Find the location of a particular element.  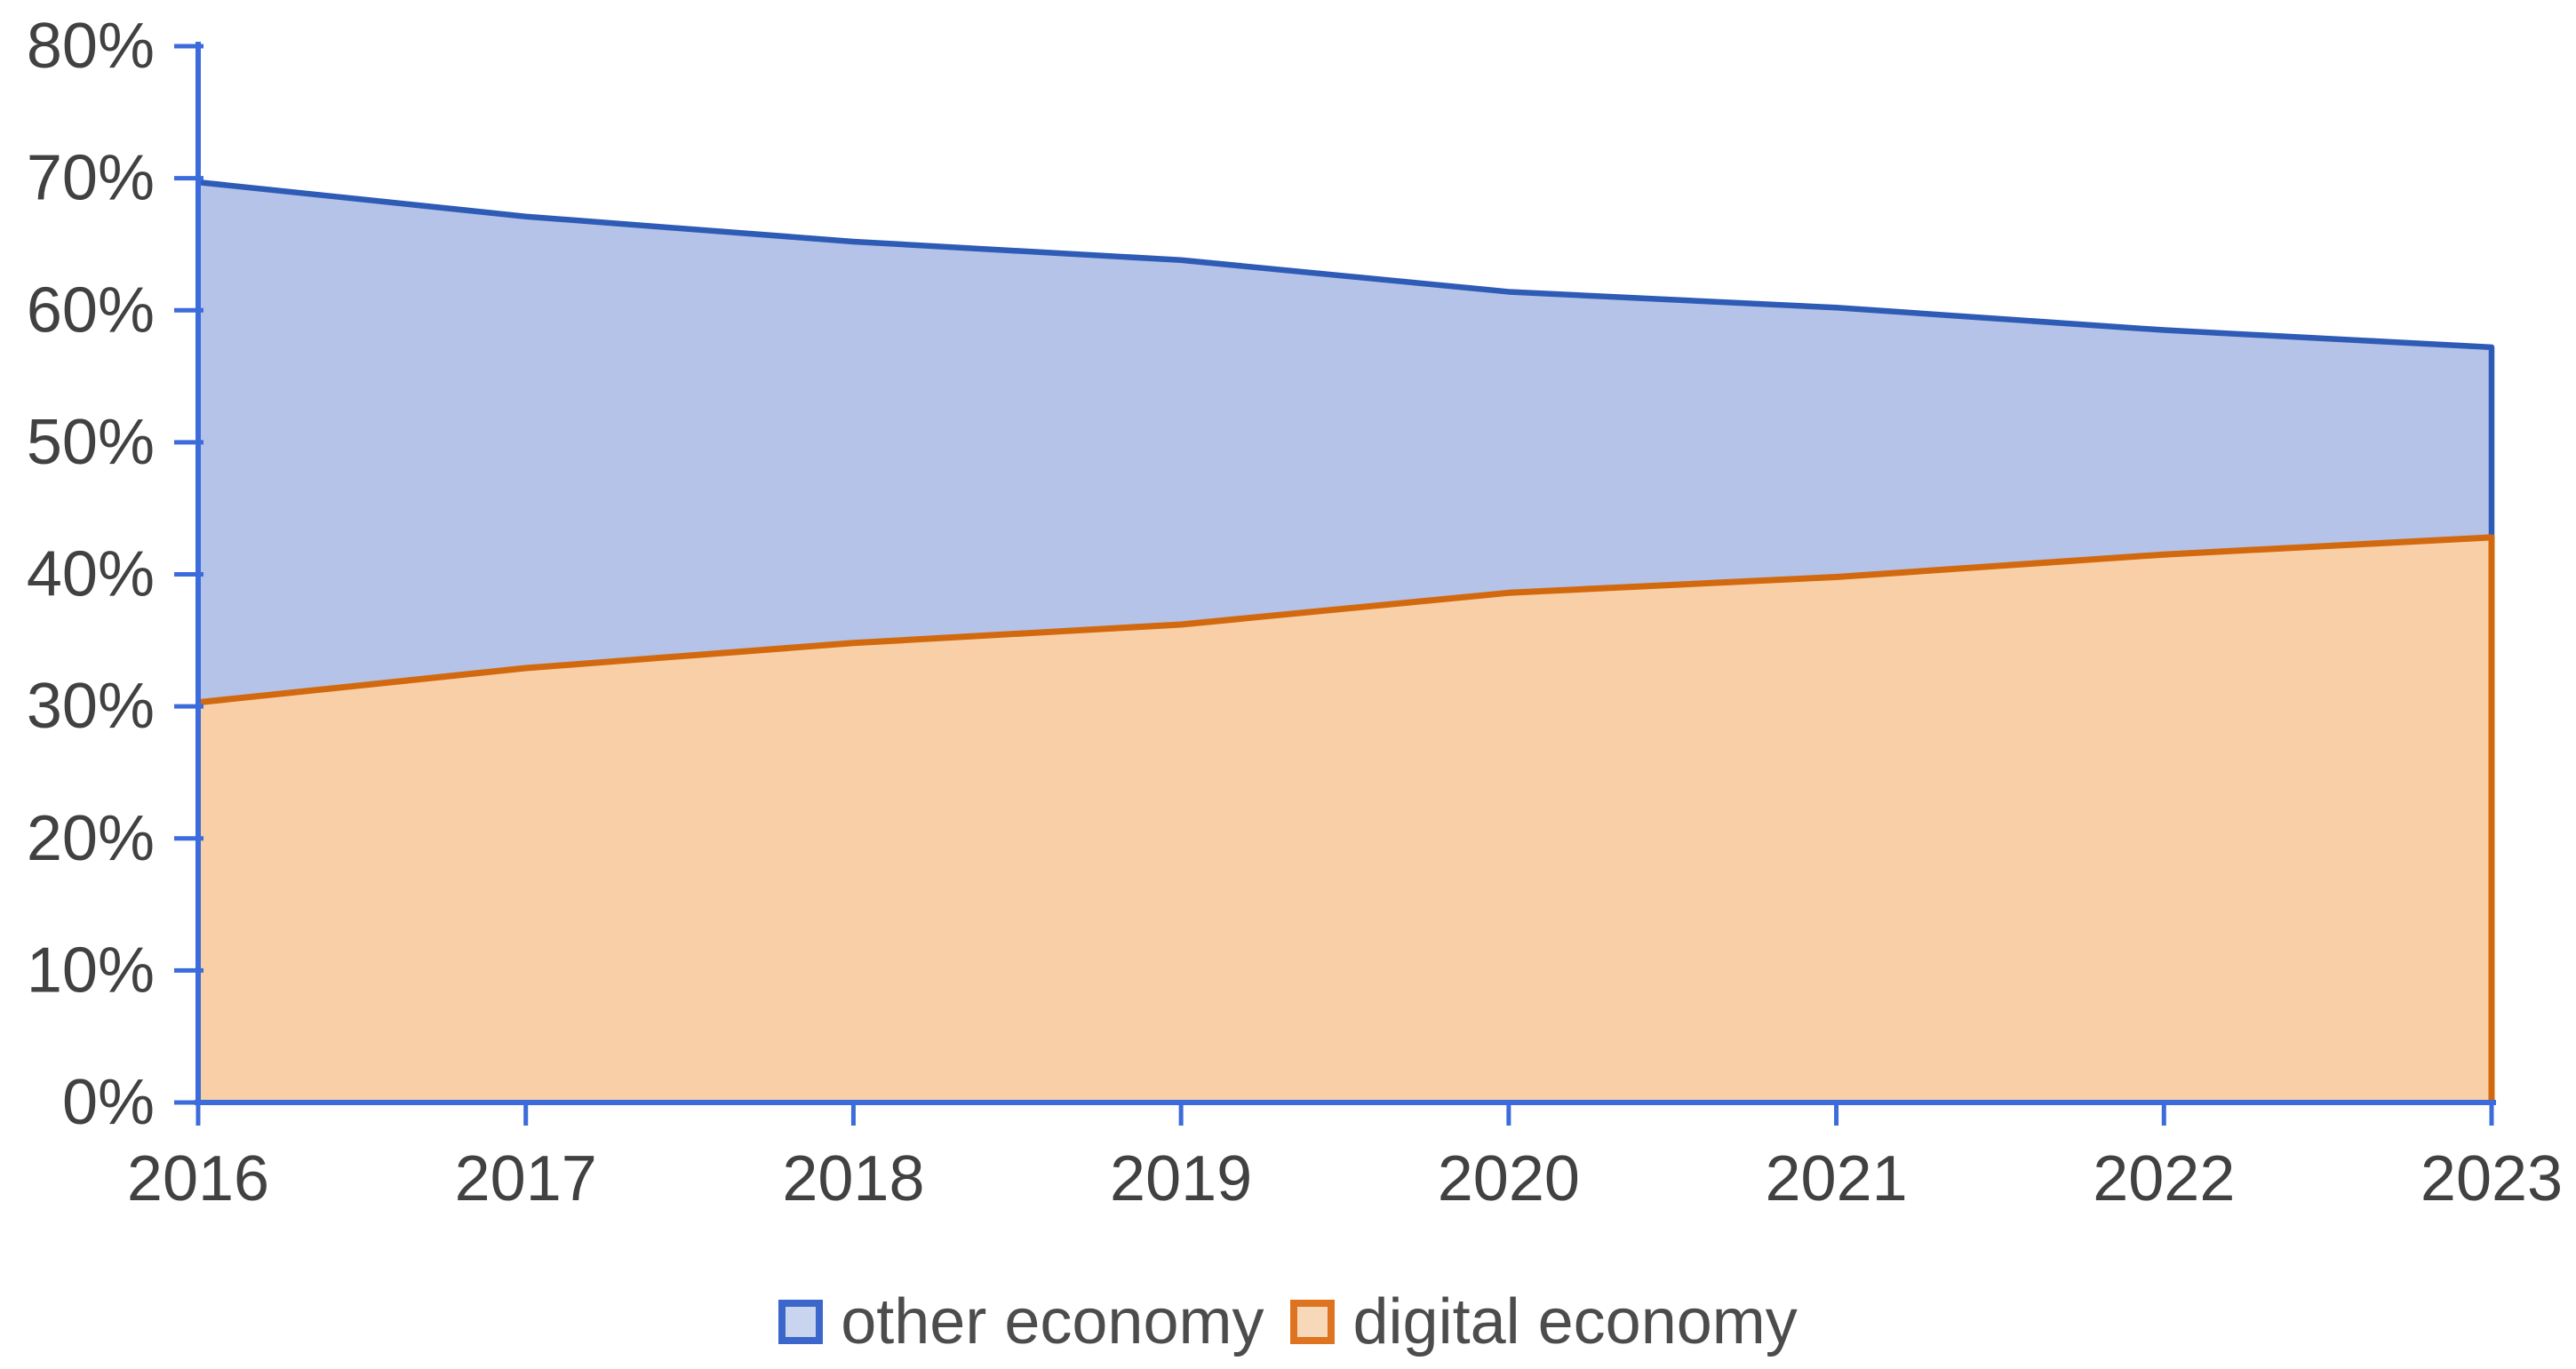

y-tick-label: 80% is located at coordinates (91, 46).